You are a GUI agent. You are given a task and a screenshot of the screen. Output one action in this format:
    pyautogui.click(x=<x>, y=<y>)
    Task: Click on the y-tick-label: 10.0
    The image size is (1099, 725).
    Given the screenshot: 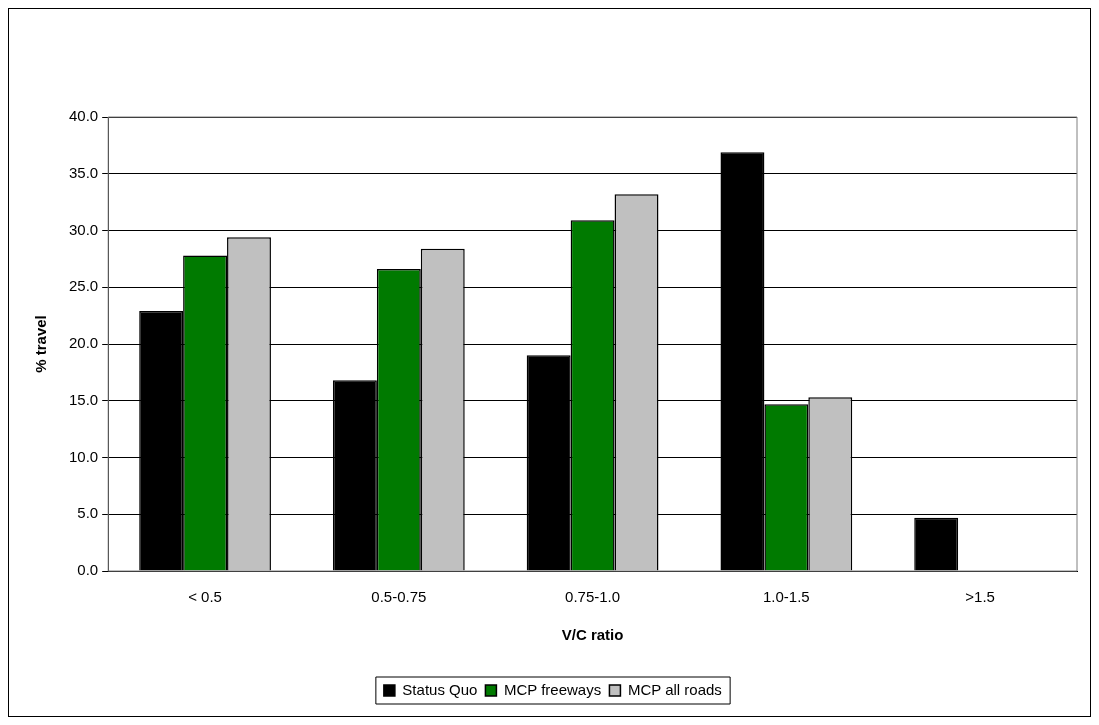 What is the action you would take?
    pyautogui.click(x=83, y=456)
    